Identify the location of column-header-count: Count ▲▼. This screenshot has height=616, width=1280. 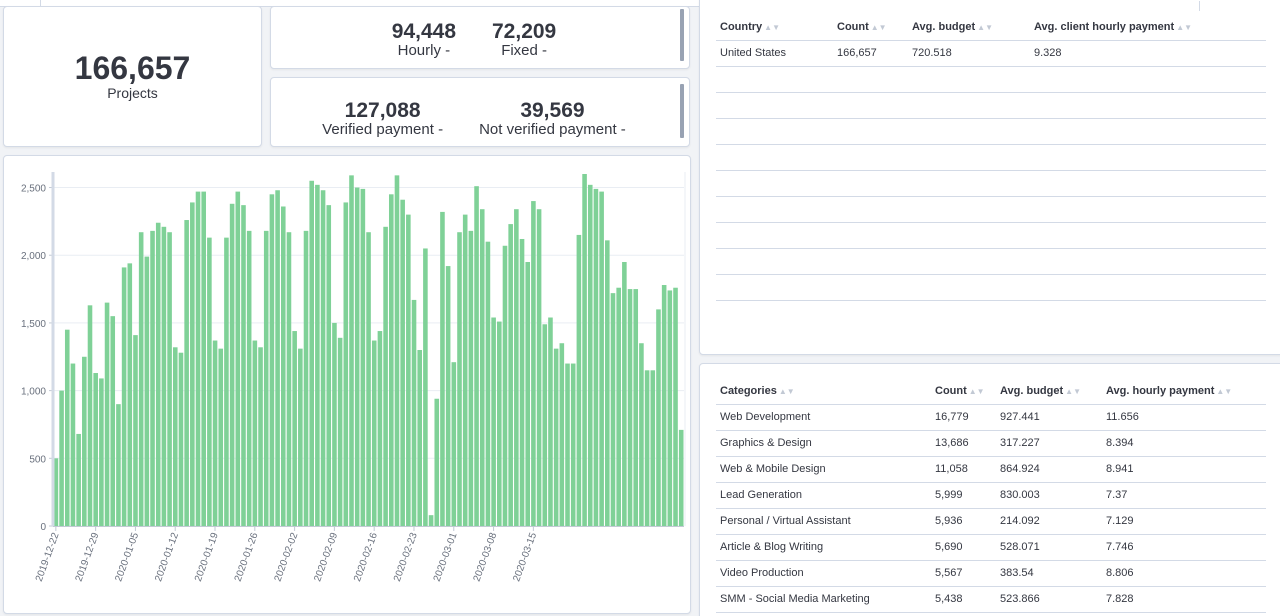
(963, 391).